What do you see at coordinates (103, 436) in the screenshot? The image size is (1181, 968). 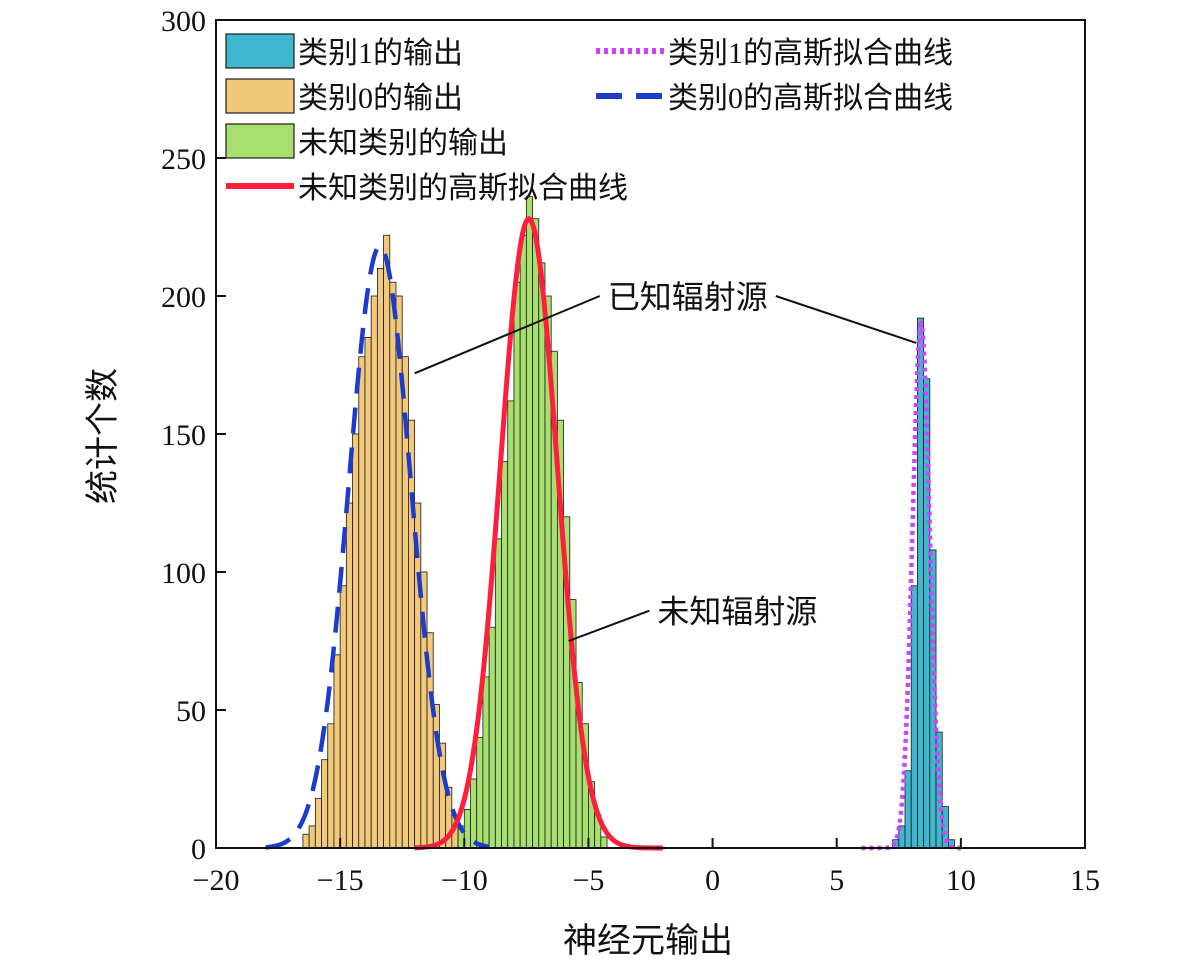 I see `y-axis-label: 统计个数` at bounding box center [103, 436].